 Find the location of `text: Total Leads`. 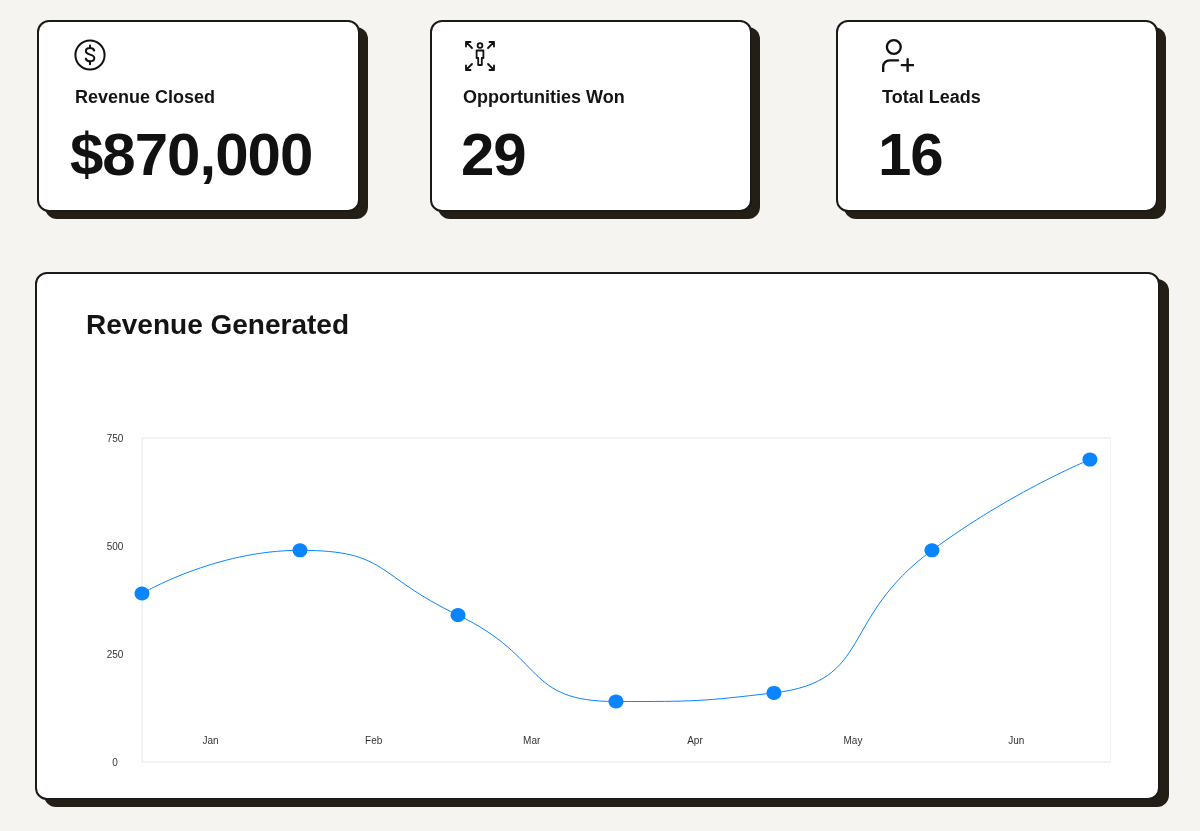

text: Total Leads is located at coordinates (931, 97).